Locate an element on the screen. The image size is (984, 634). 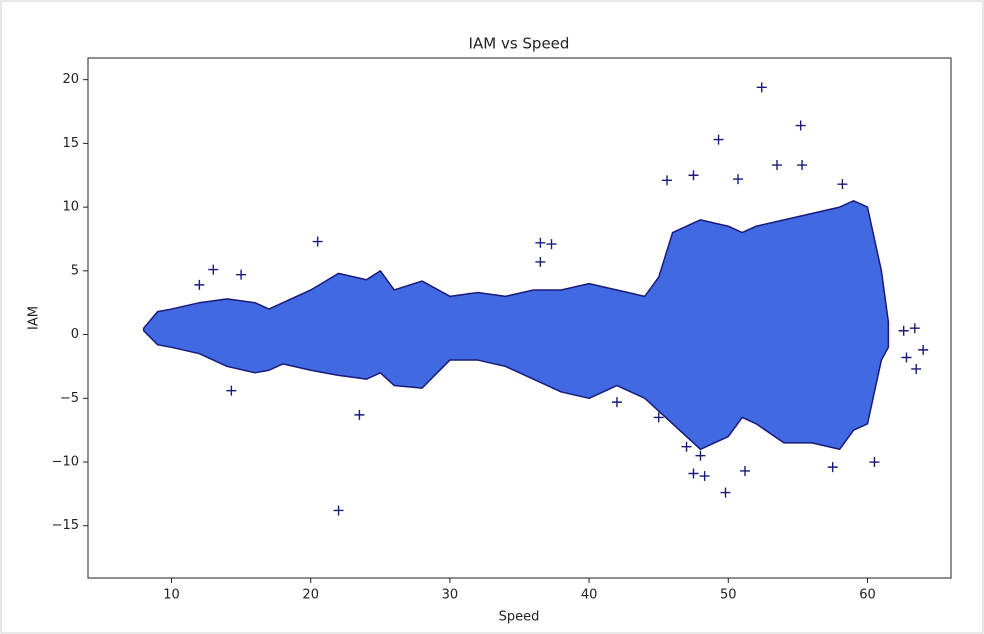
y-tick-label: 15 is located at coordinates (70, 143).